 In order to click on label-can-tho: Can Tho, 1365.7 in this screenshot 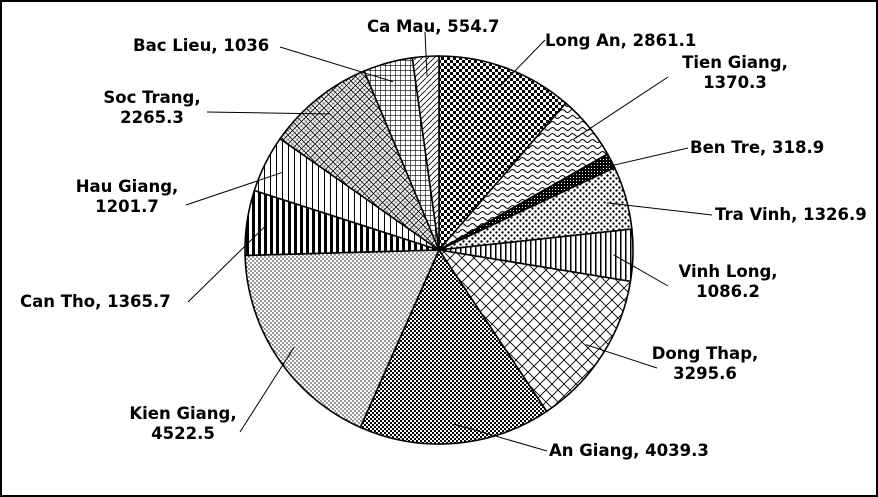, I will do `click(95, 301)`.